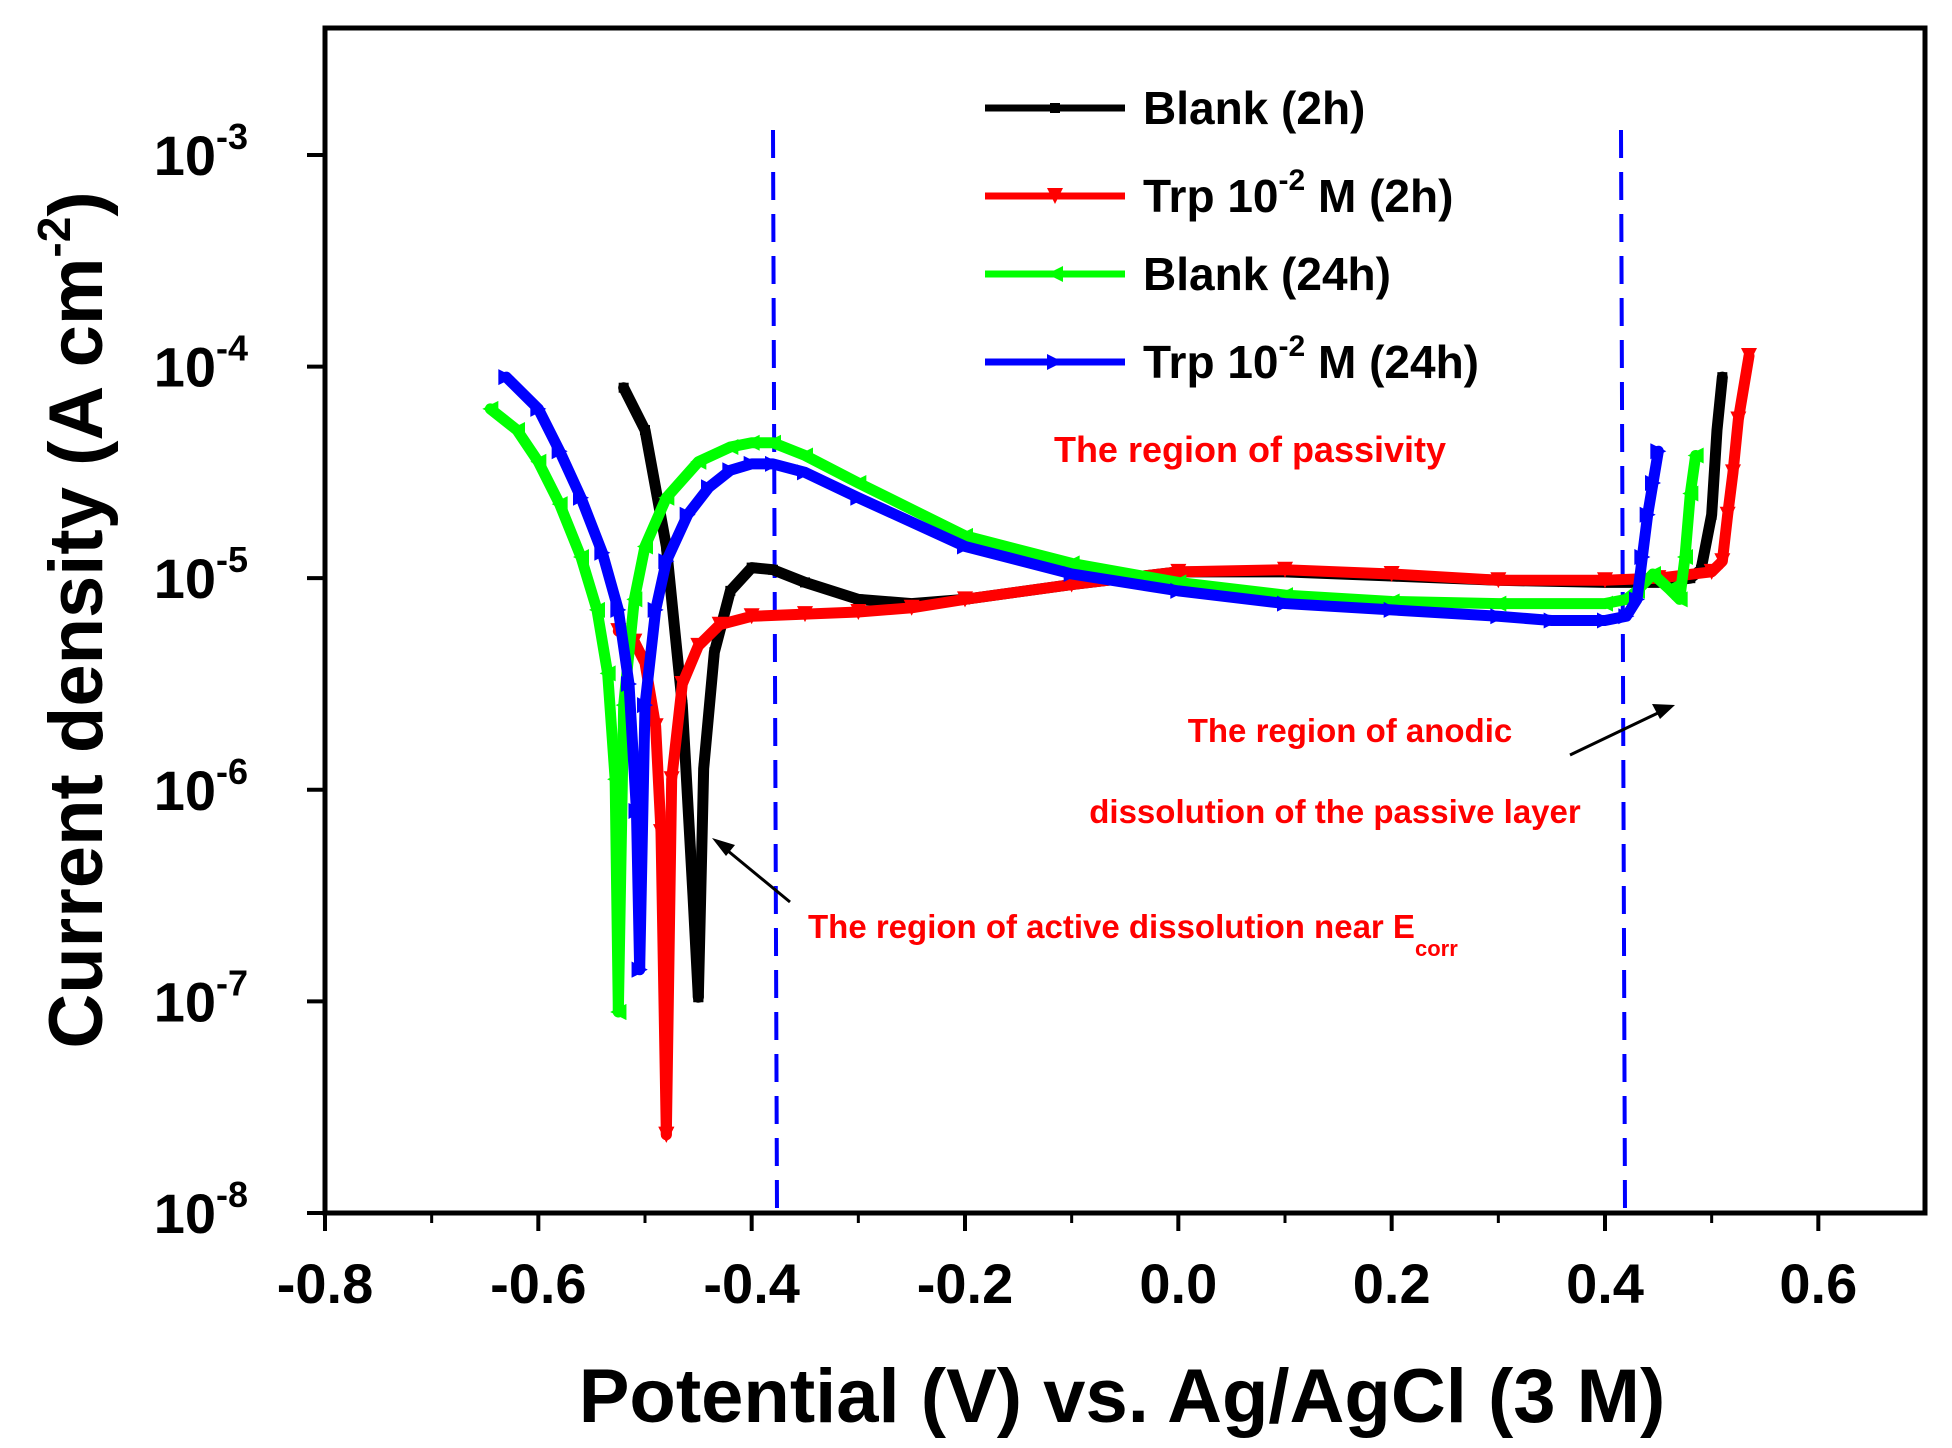 This screenshot has height=1448, width=1952. Describe the element at coordinates (201, 786) in the screenshot. I see `y-tick-label: 10⁻⁶` at that location.